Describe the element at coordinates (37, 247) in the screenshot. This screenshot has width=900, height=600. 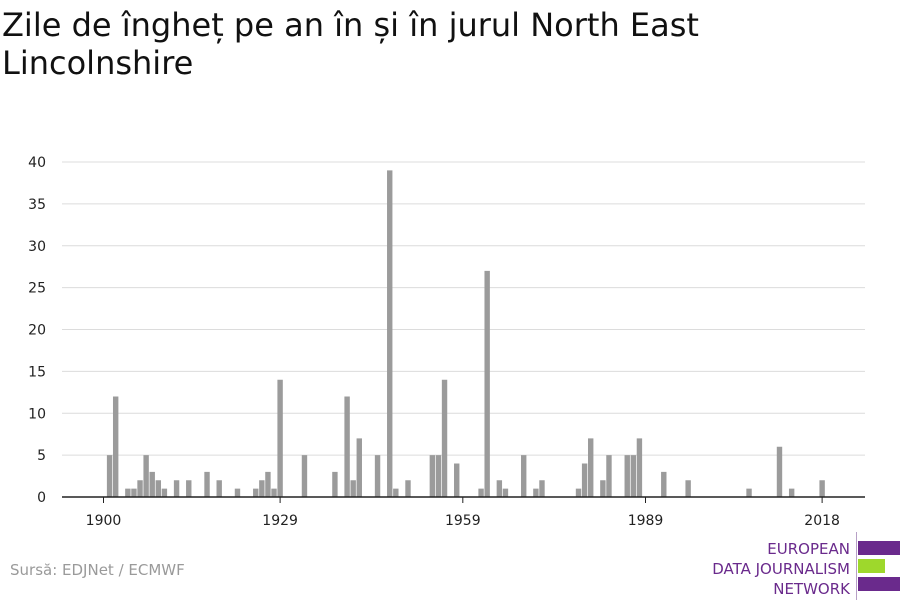
I see `y-tick-label: 30` at that location.